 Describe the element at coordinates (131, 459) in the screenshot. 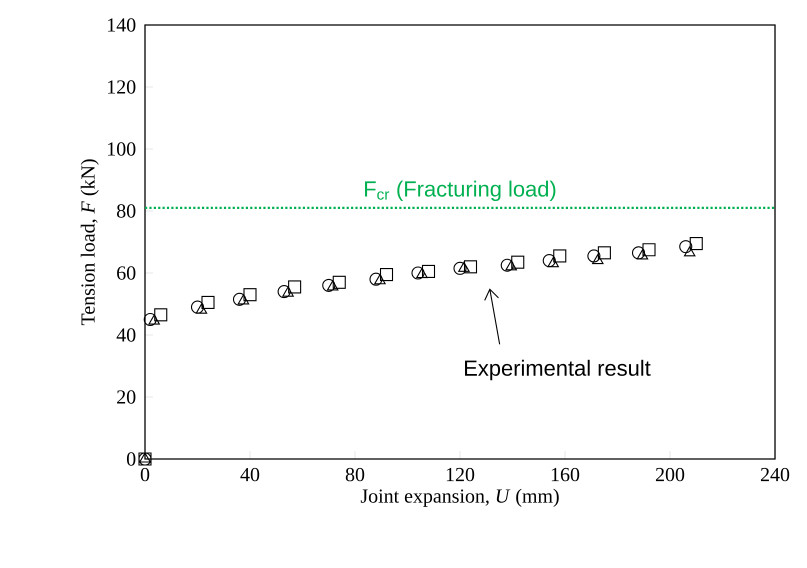

I see `y-tick-label: 0` at that location.